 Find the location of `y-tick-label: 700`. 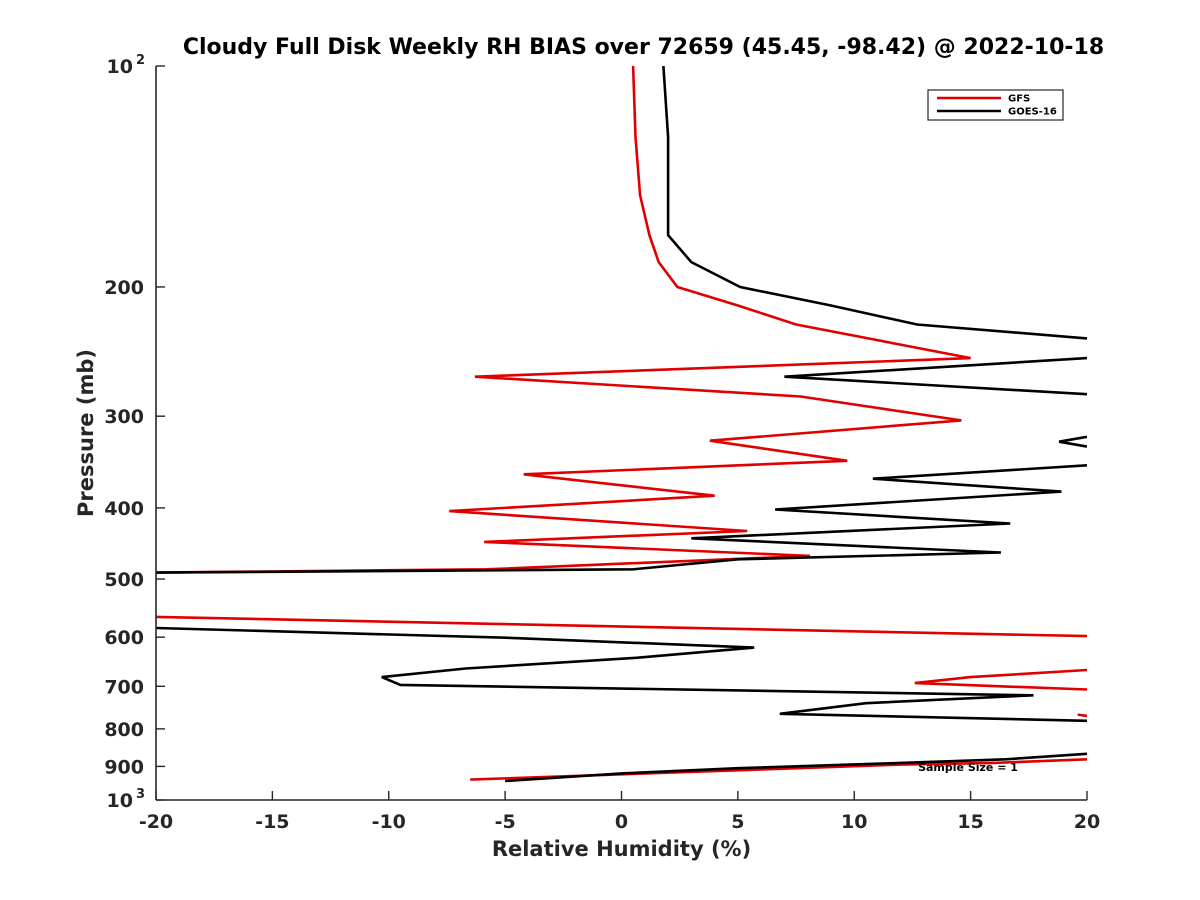

y-tick-label: 700 is located at coordinates (124, 687).